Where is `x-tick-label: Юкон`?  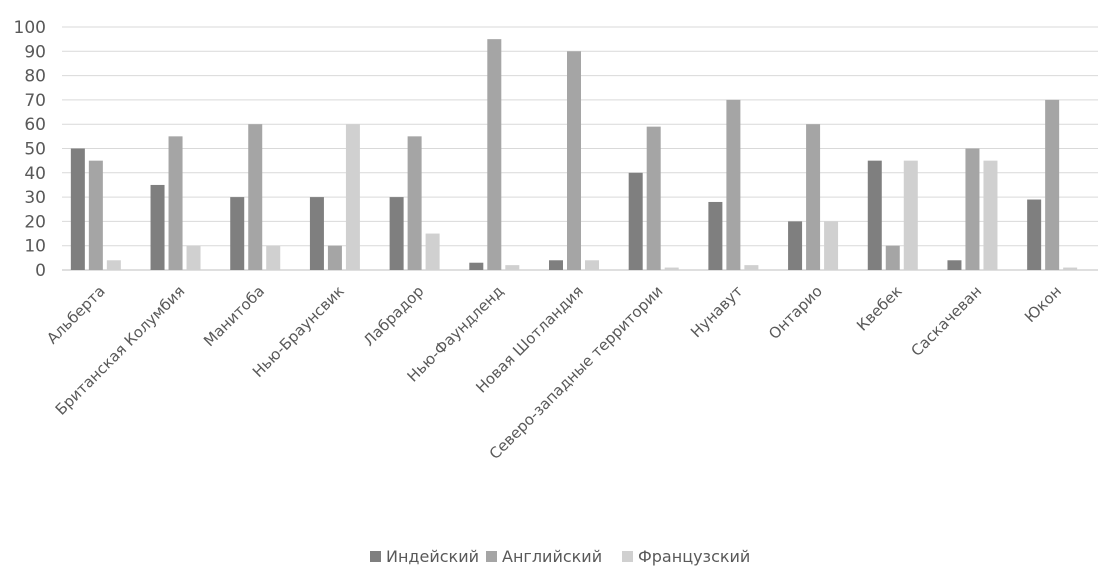 x-tick-label: Юкон is located at coordinates (1043, 304).